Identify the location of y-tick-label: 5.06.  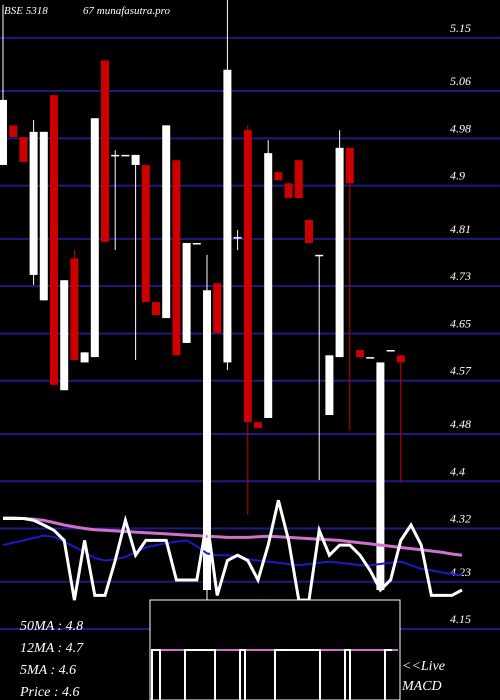
(460, 81).